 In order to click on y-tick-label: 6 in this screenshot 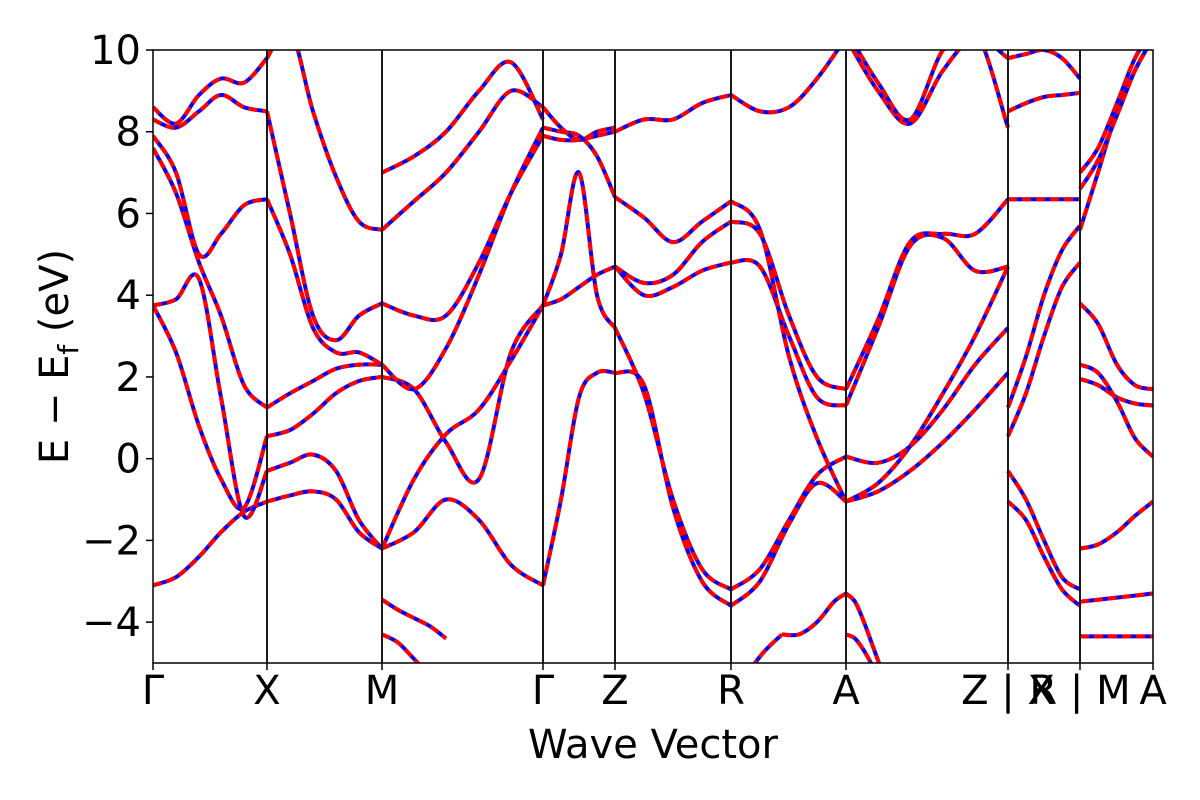, I will do `click(128, 214)`.